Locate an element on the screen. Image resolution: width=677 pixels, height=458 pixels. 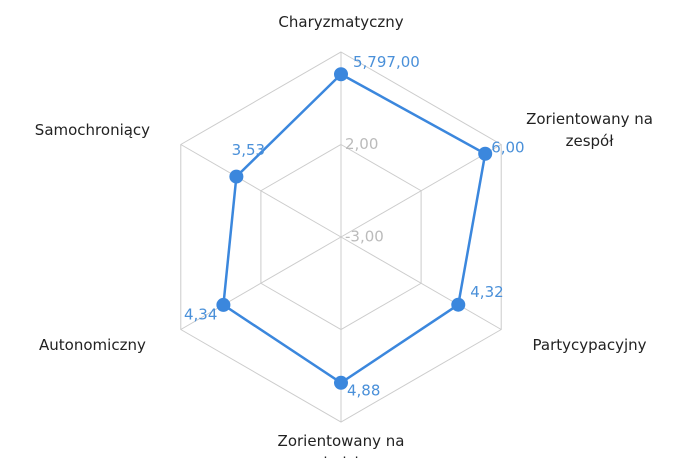
value-label: 6,00 is located at coordinates (507, 147).